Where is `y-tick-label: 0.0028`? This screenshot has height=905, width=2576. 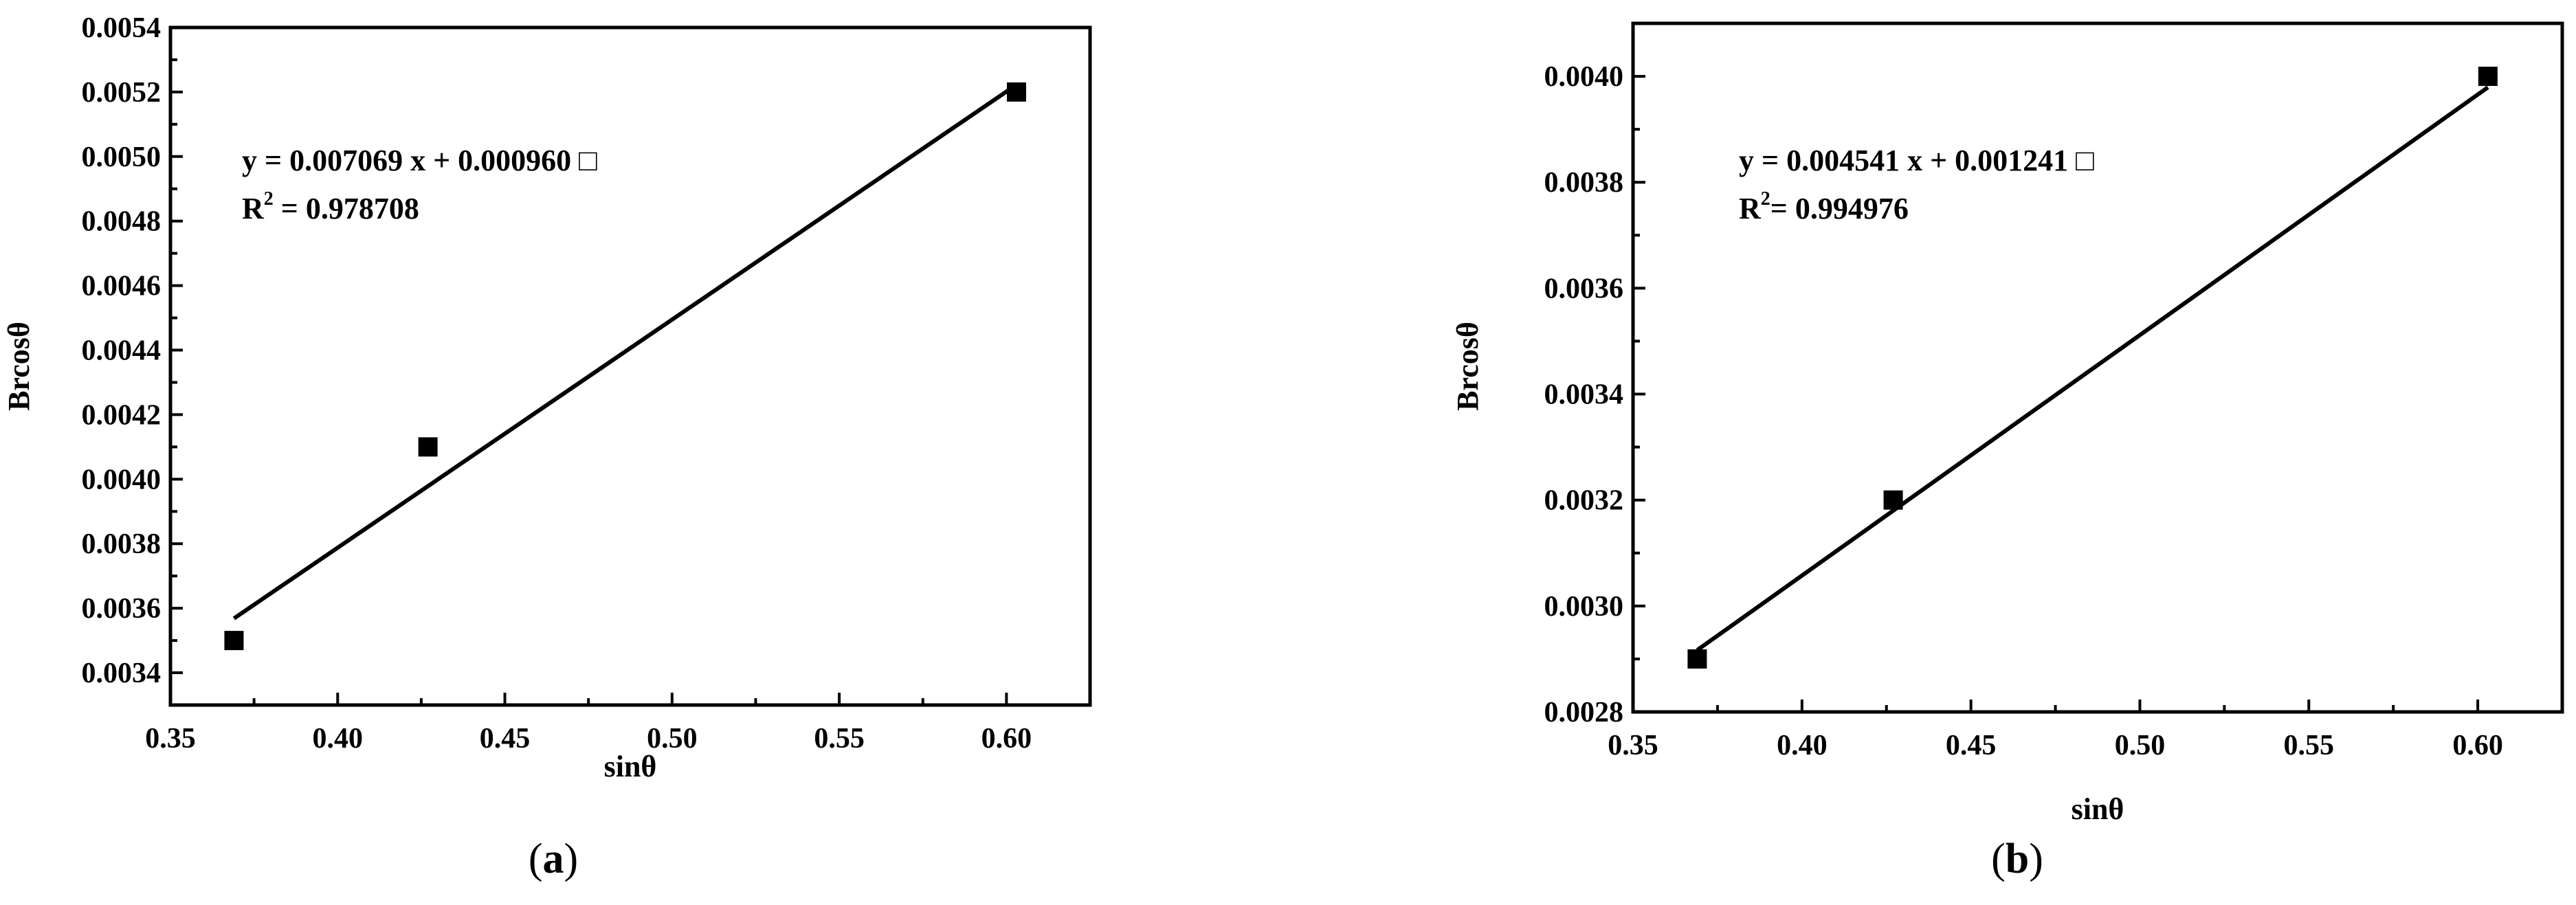
y-tick-label: 0.0028 is located at coordinates (1584, 713).